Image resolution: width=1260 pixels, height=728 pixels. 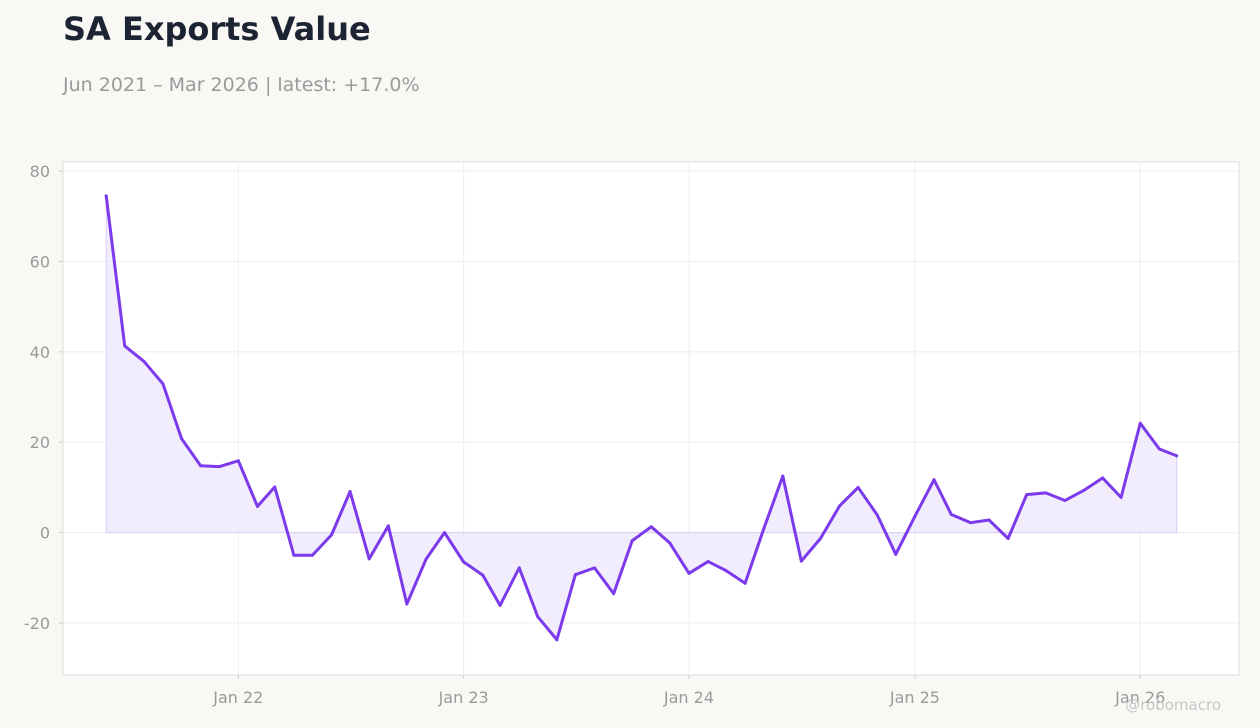 What do you see at coordinates (37, 623) in the screenshot?
I see `y-tick-label: -20` at bounding box center [37, 623].